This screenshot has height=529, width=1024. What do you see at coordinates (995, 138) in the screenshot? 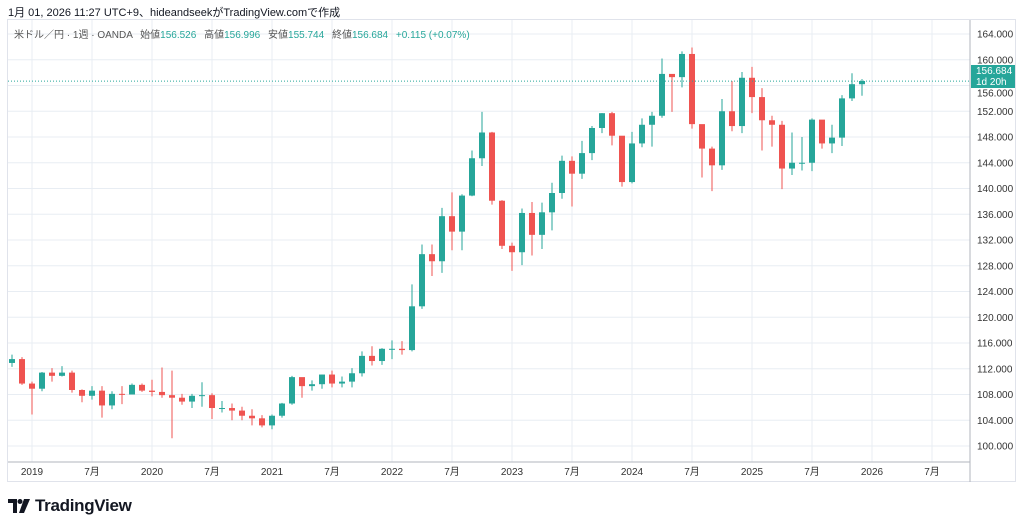
I see `y-tick-label: 148.000` at bounding box center [995, 138].